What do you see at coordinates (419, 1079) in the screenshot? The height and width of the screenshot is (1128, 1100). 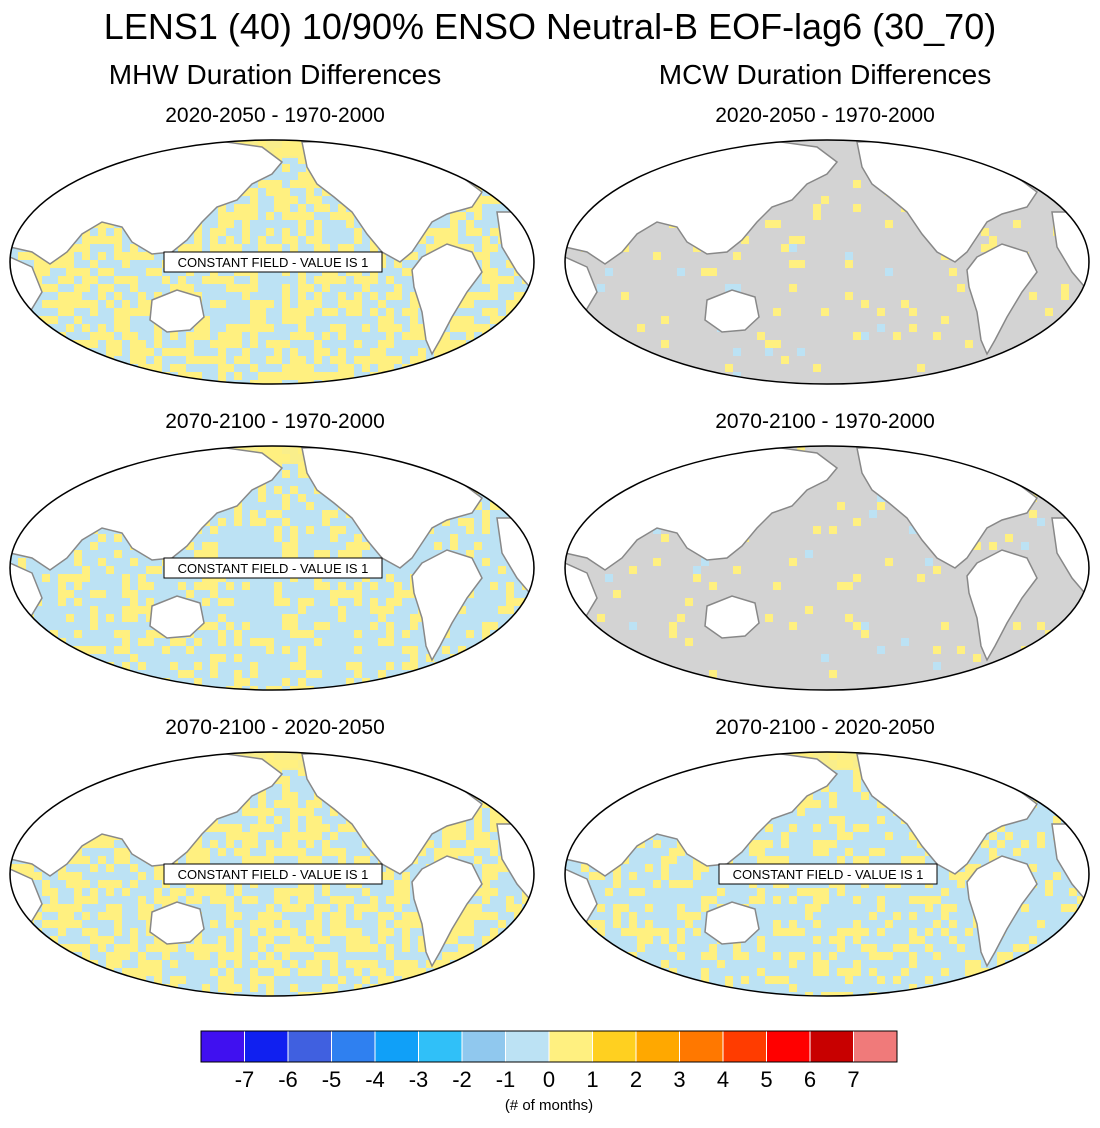 I see `colorbar-tick-label: -3` at bounding box center [419, 1079].